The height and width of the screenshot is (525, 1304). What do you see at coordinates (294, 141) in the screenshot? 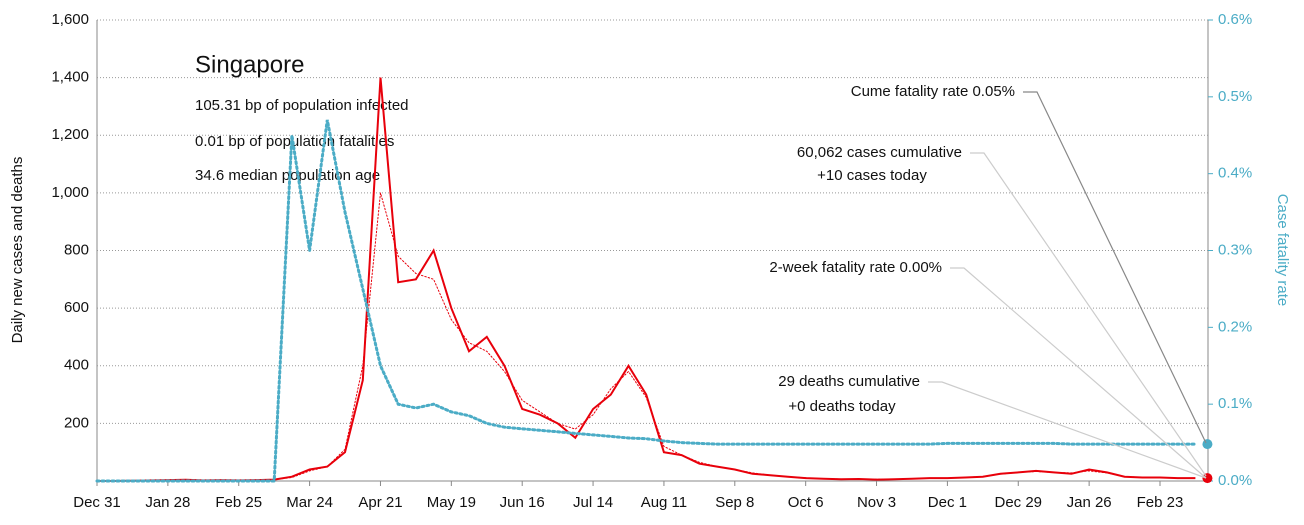
I see `subtitle: 0.01 bp of population fatalities` at bounding box center [294, 141].